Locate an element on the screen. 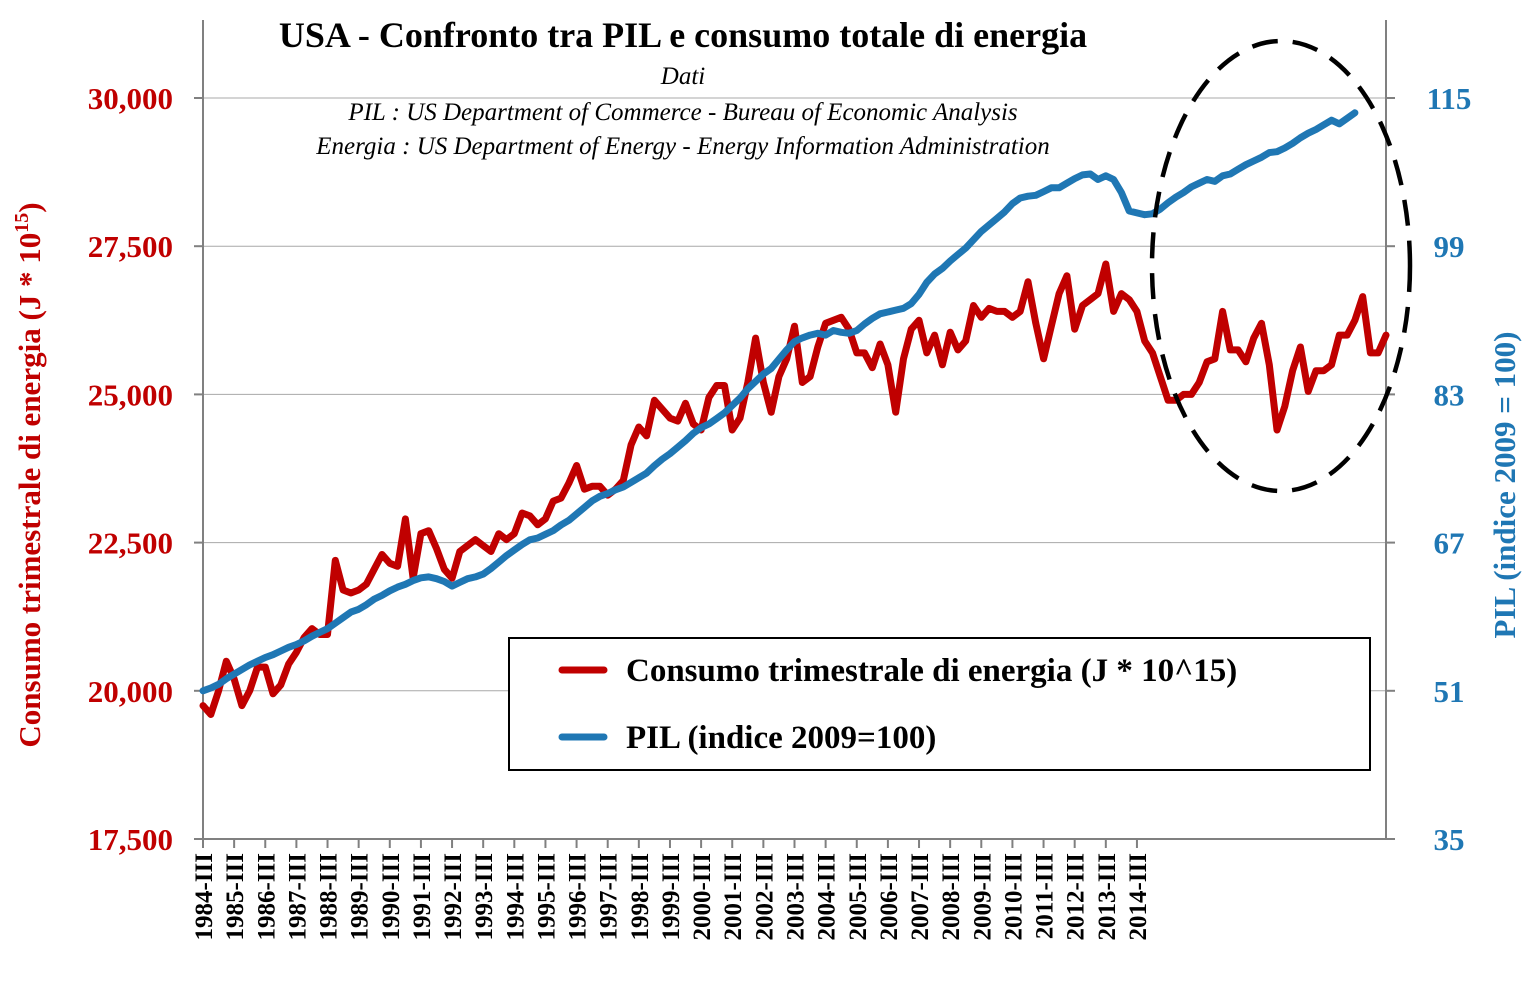 This screenshot has width=1530, height=999. x-tick-label-30: 2014-III is located at coordinates (1138, 897).